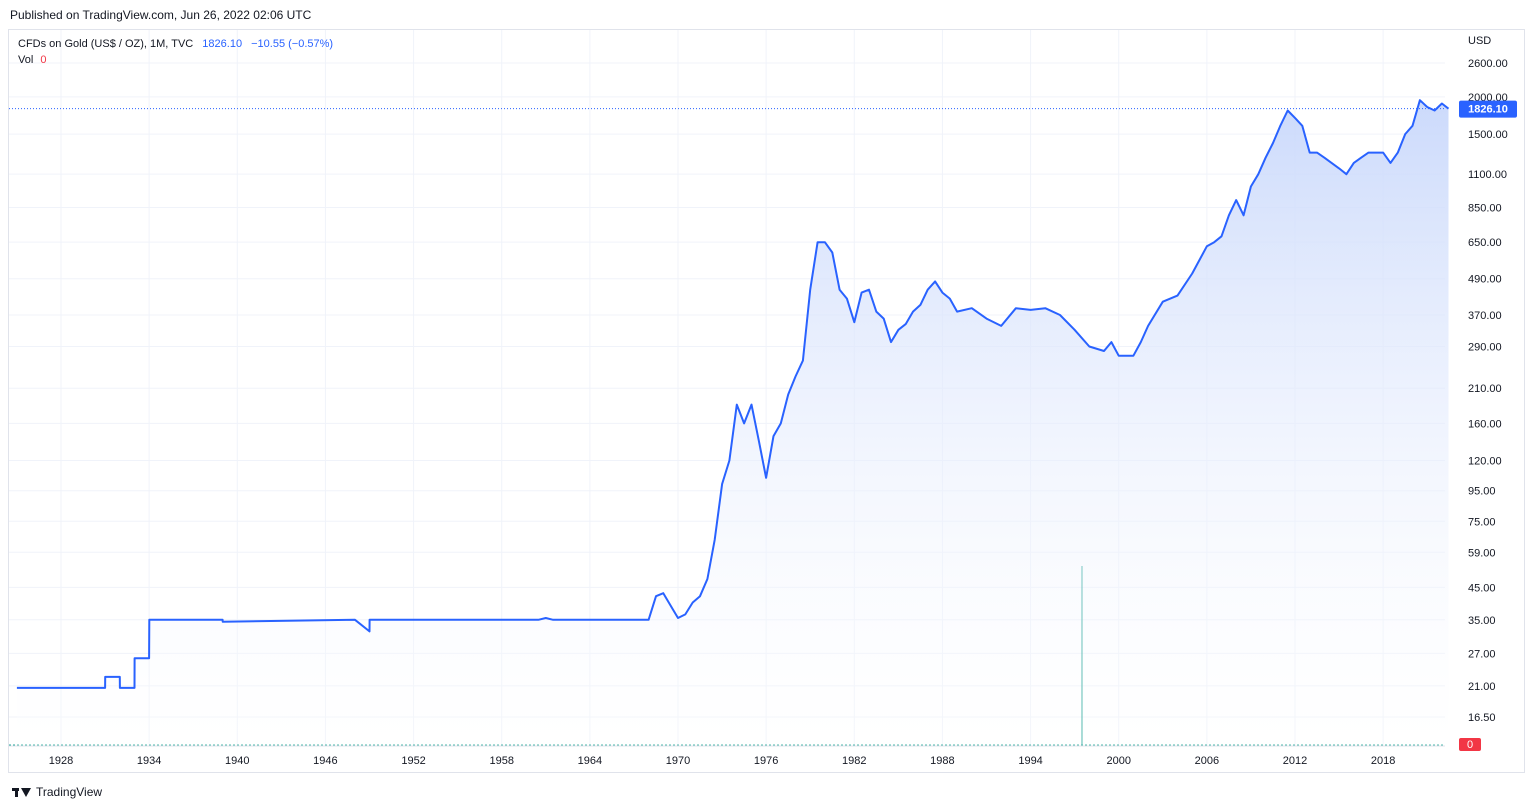 This screenshot has height=810, width=1533. Describe the element at coordinates (1295, 761) in the screenshot. I see `x-tick-label: 2012` at that location.